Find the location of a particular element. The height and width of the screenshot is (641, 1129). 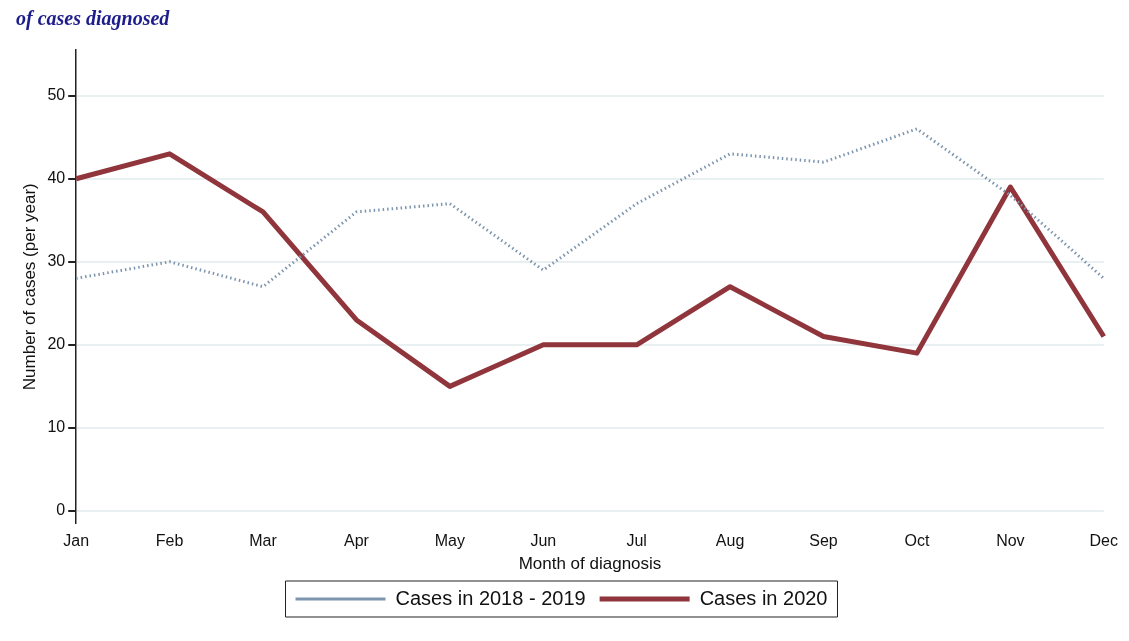

x-axis-title: Month of diagnosis is located at coordinates (590, 564).